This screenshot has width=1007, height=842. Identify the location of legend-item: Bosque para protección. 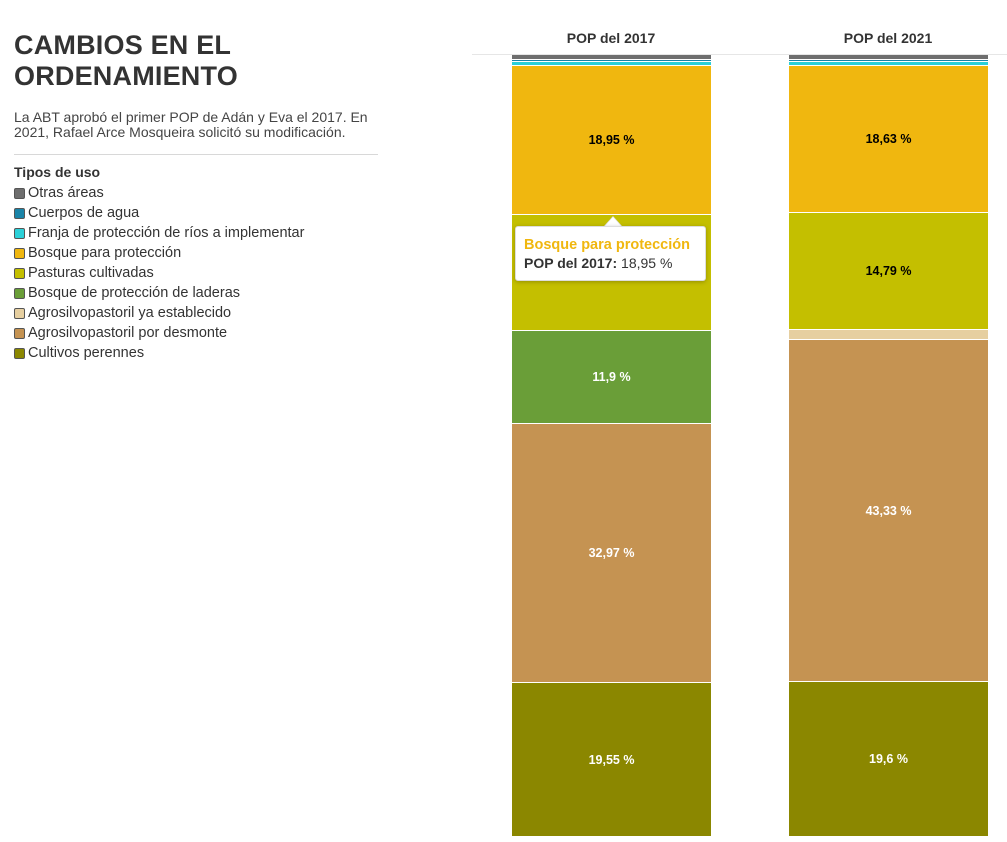
(196, 253).